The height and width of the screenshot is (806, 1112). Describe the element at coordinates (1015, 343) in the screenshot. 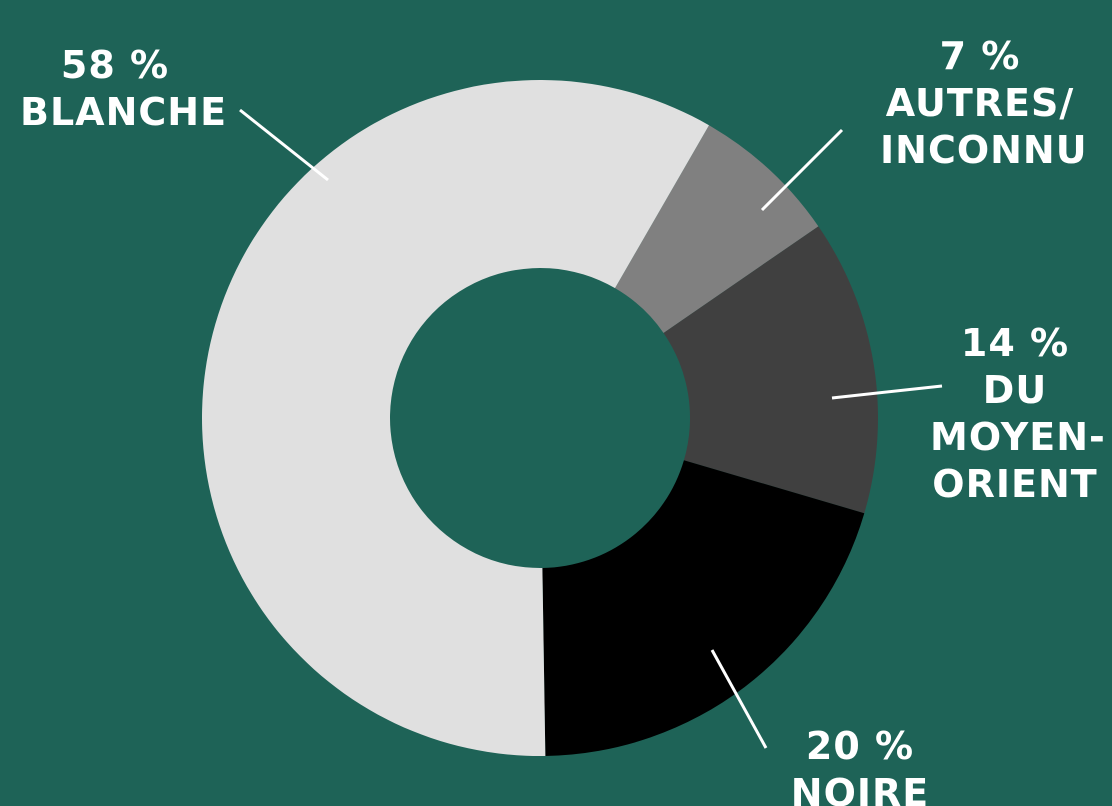

I see `label-moyen-orient-value: 14 %` at that location.